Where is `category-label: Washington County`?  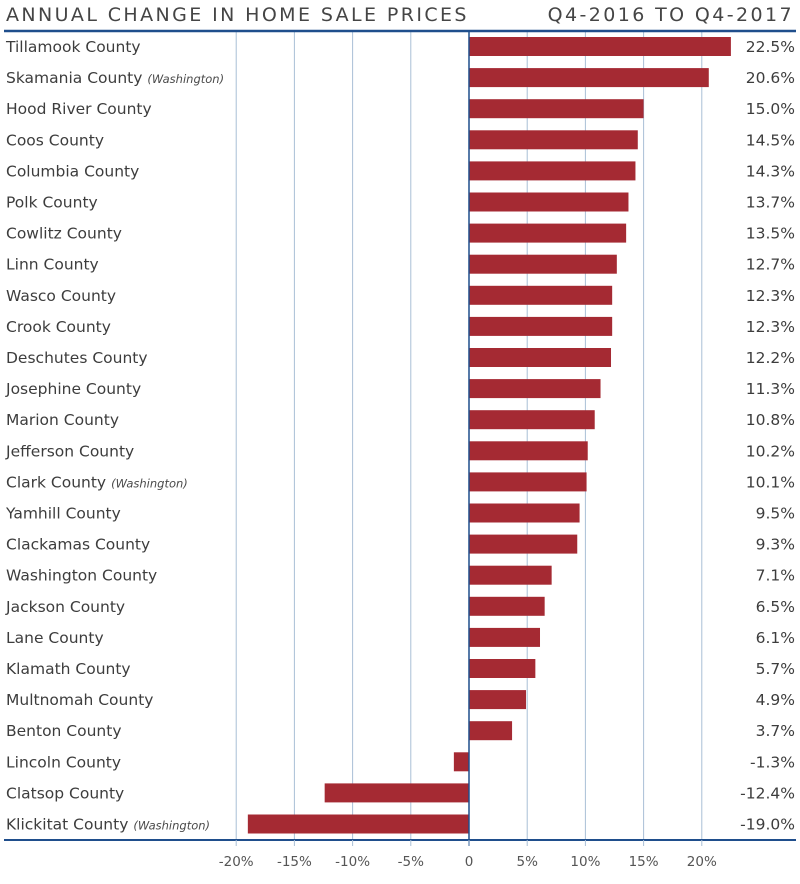
category-label: Washington County is located at coordinates (81, 576).